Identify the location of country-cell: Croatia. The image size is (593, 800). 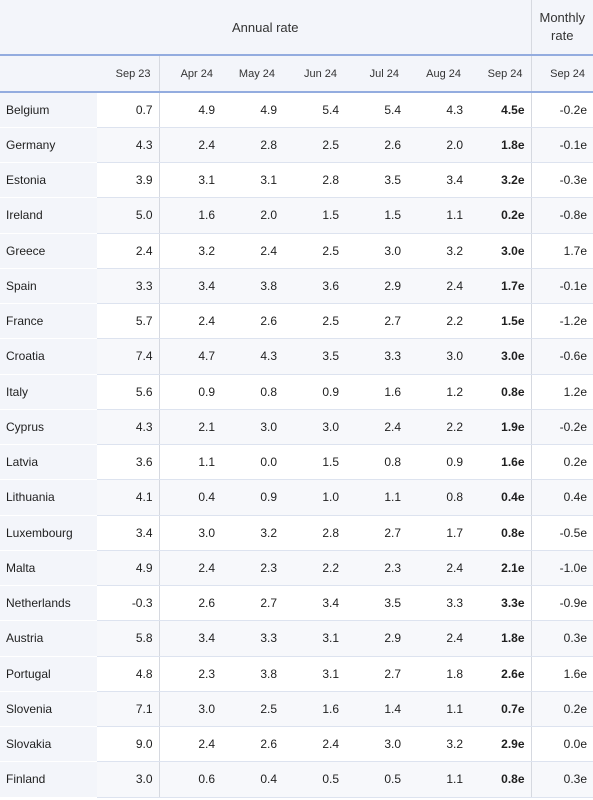
(48, 356).